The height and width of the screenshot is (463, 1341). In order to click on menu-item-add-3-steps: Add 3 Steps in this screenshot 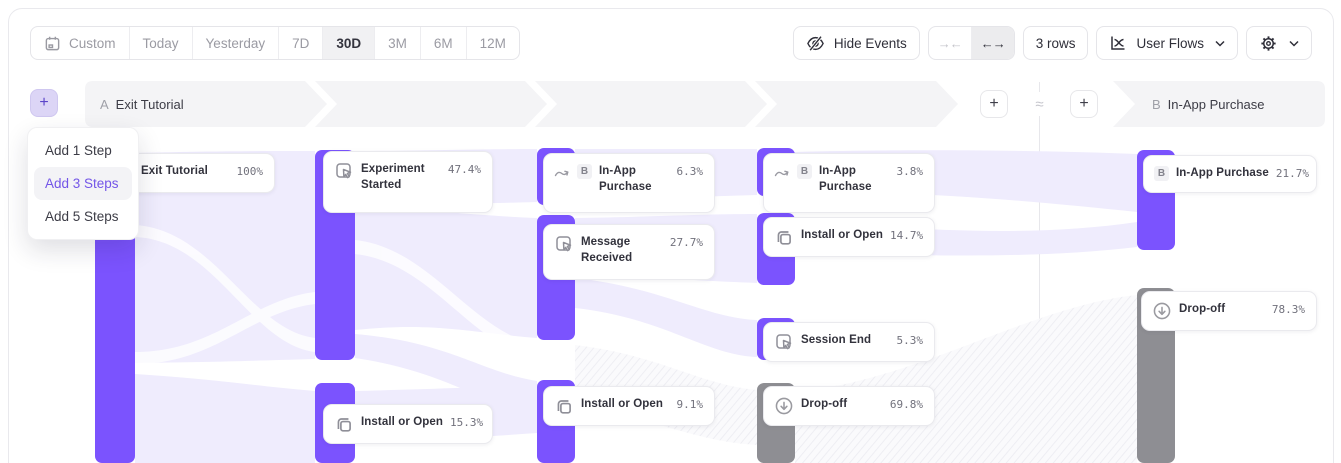, I will do `click(83, 183)`.